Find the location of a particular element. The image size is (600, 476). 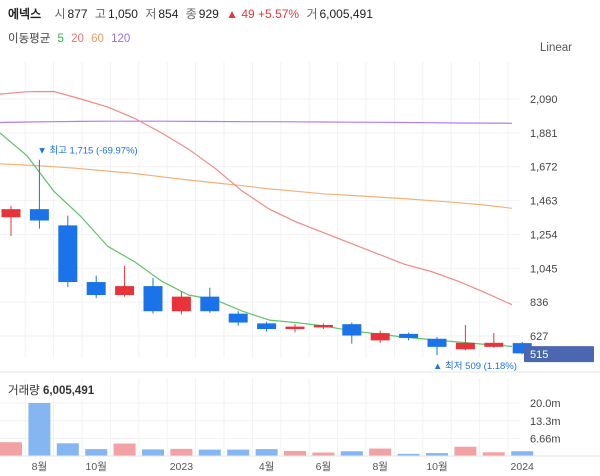

current-price-label: 515 is located at coordinates (539, 355).